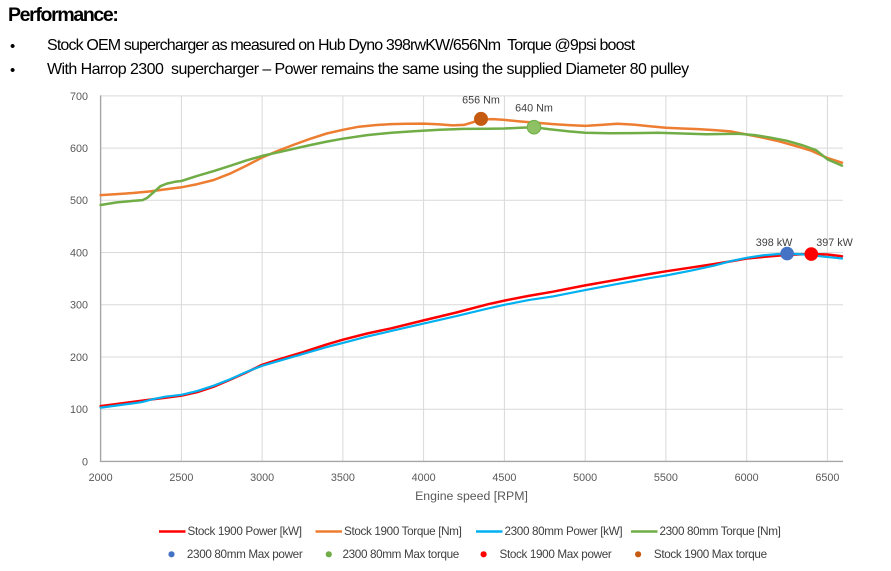  What do you see at coordinates (79, 410) in the screenshot?
I see `svg-text: 100` at bounding box center [79, 410].